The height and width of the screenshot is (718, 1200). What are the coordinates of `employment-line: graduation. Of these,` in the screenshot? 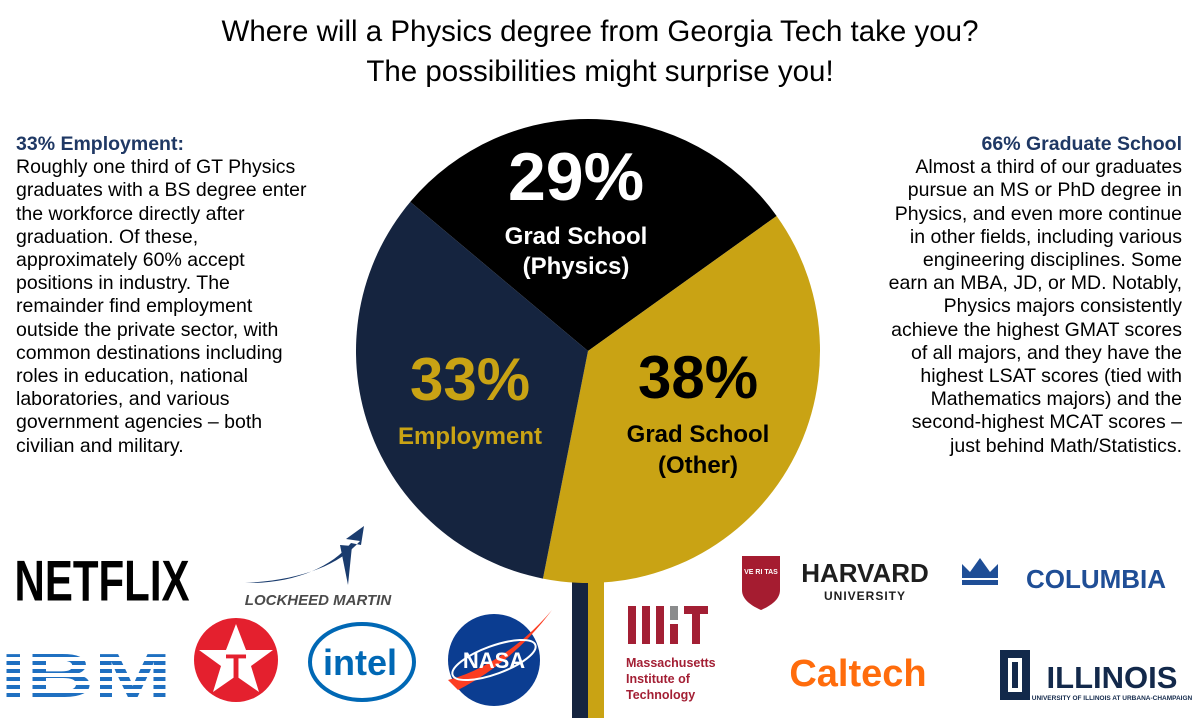 It's located at (107, 236).